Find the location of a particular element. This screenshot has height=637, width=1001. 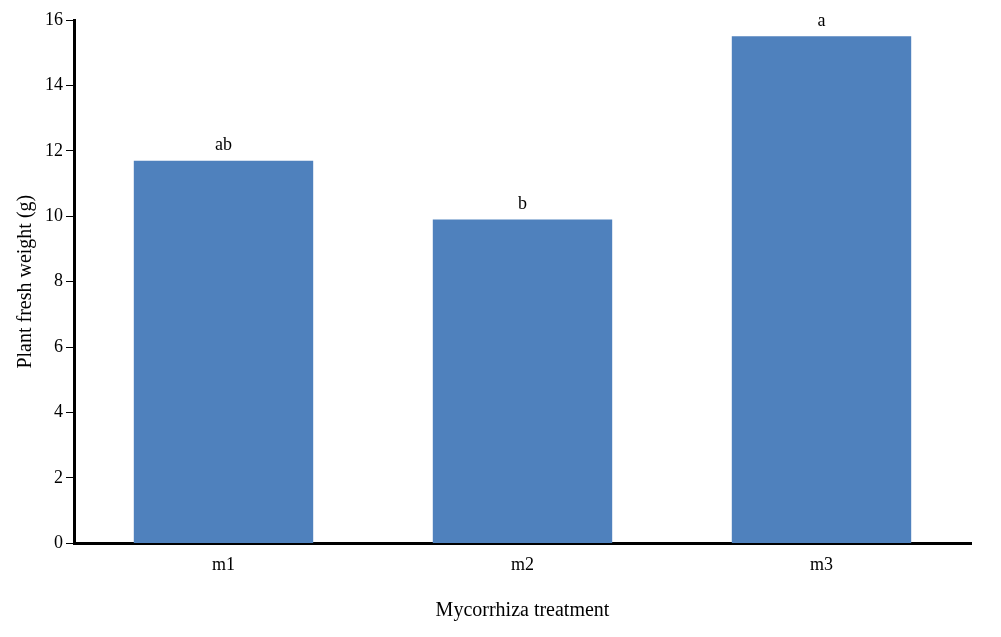

annotation: ab is located at coordinates (223, 144).